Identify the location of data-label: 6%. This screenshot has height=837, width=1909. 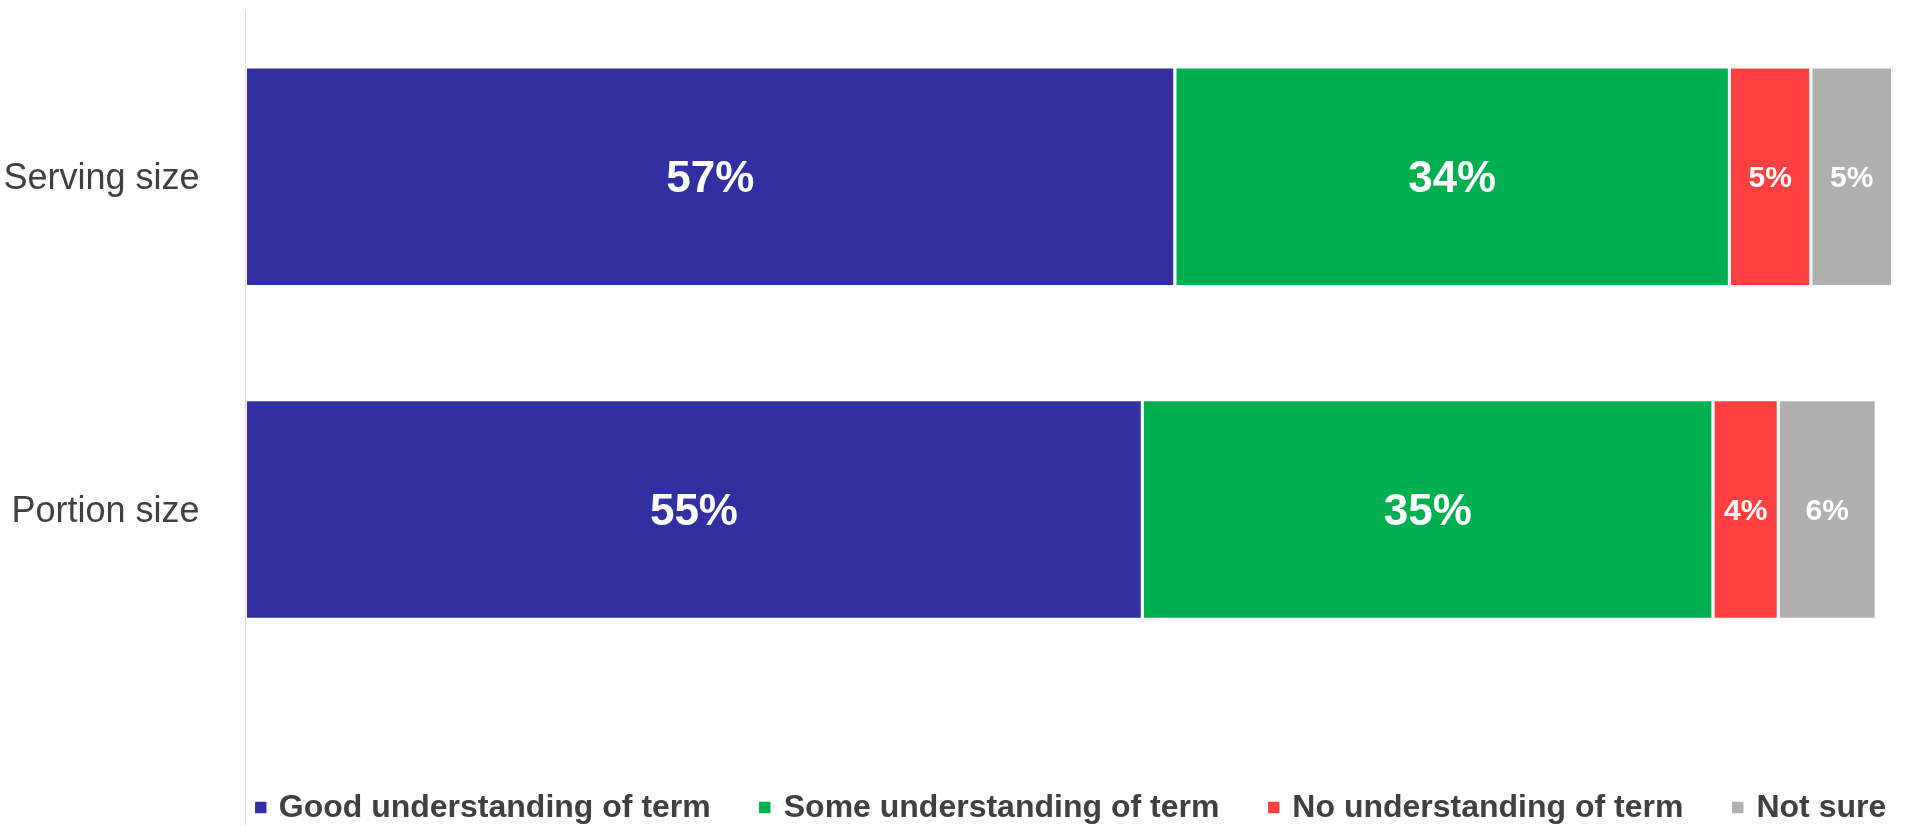
(1827, 509).